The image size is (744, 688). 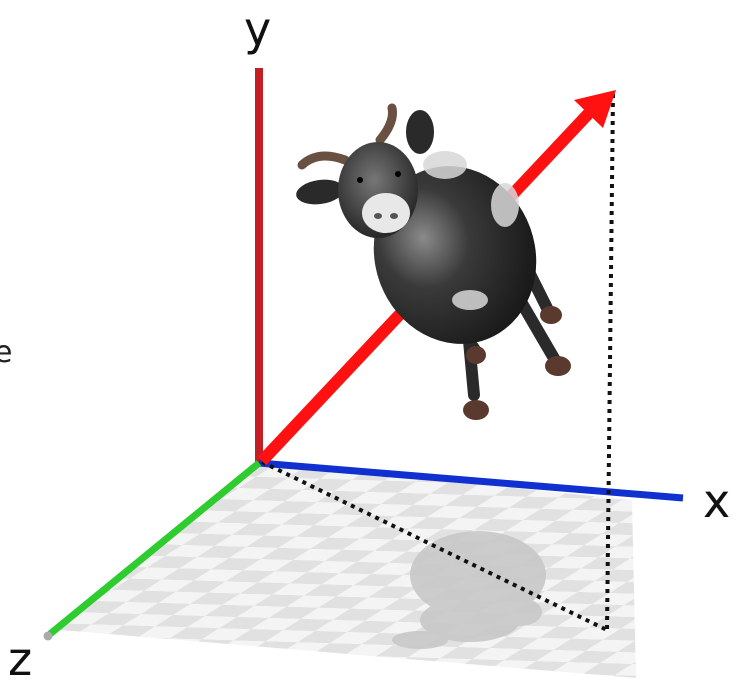 What do you see at coordinates (257, 29) in the screenshot?
I see `y-axis-label: y` at bounding box center [257, 29].